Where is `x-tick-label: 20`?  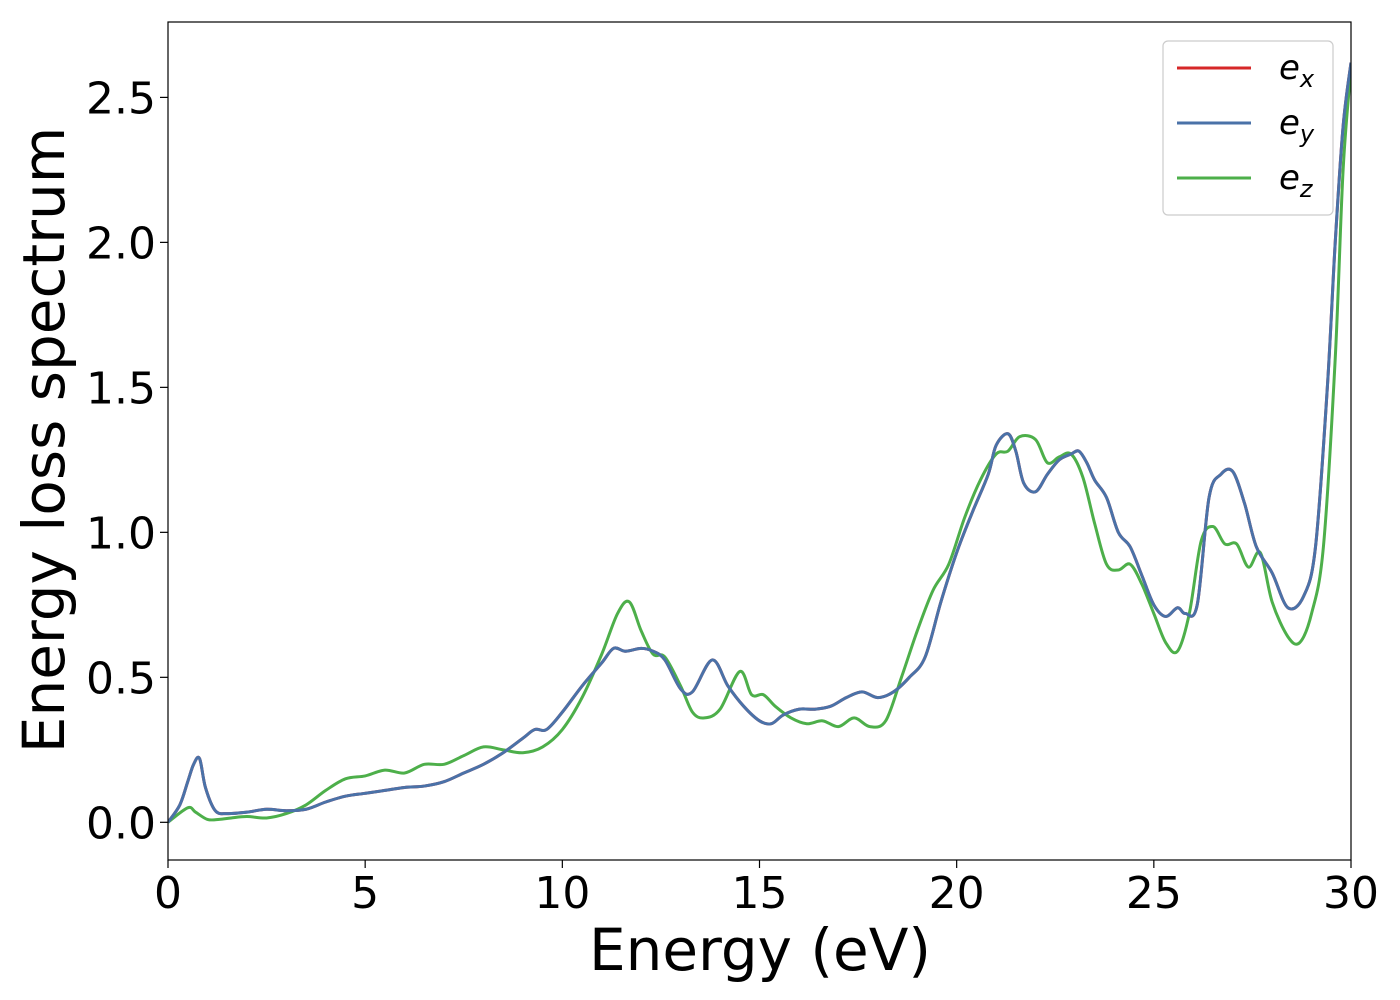 x-tick-label: 20 is located at coordinates (957, 893).